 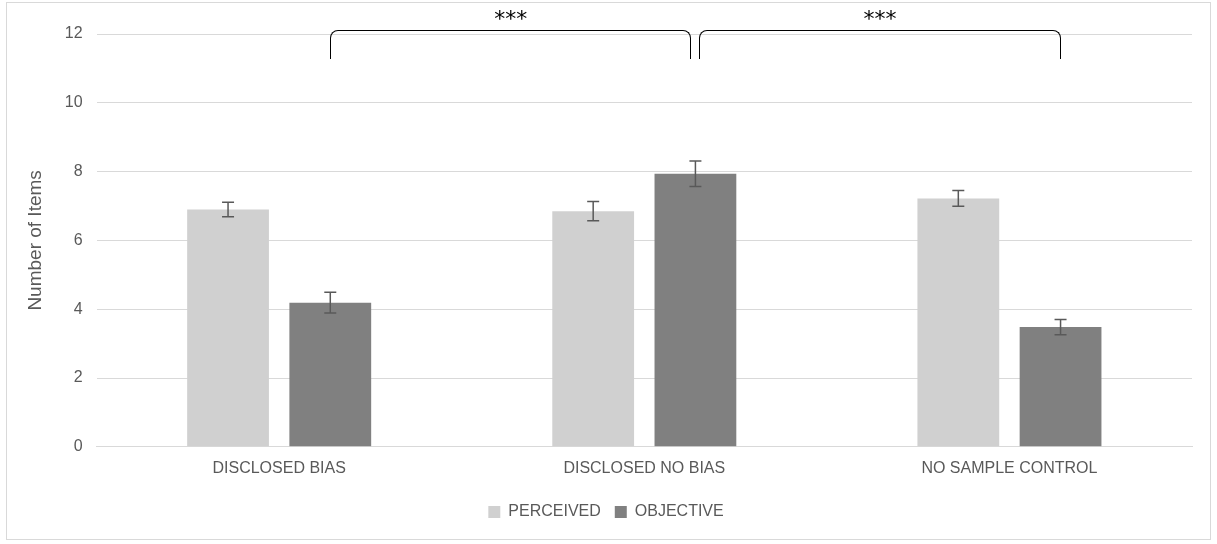 What do you see at coordinates (279, 467) in the screenshot?
I see `x-tick-label: DISCLOSED BIAS` at bounding box center [279, 467].